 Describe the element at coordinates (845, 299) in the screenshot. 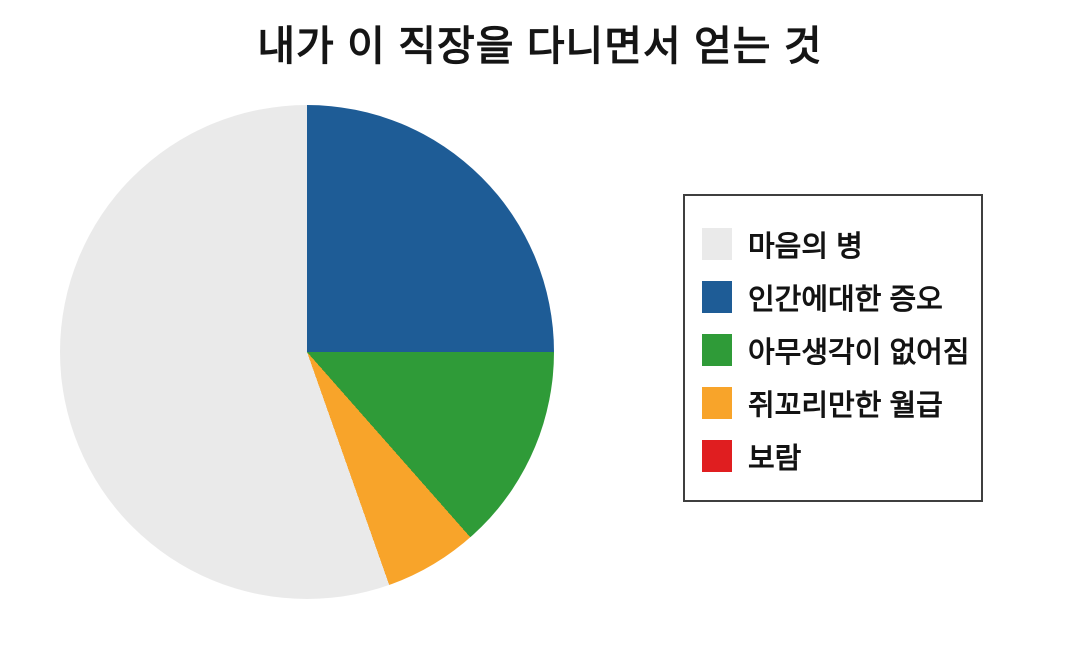

I see `legend-label: 인간에대한 증오` at that location.